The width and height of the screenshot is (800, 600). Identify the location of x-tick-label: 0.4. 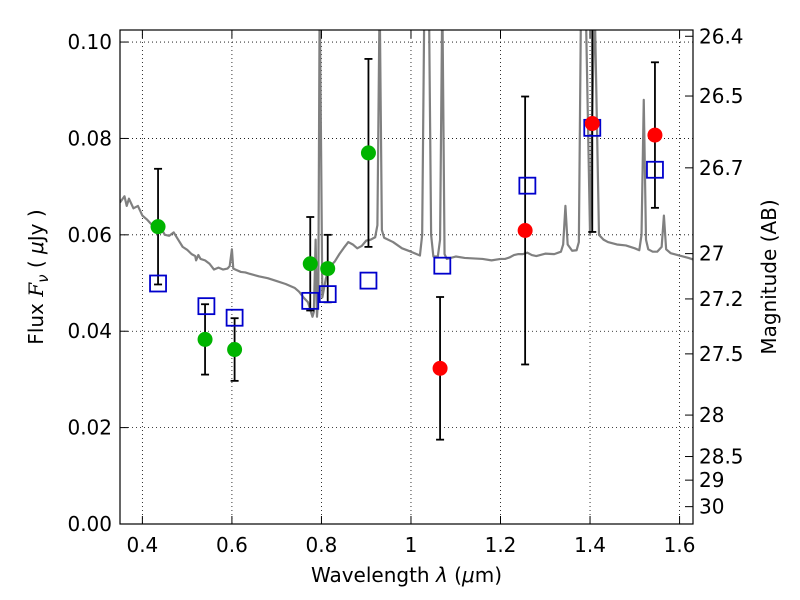
(142, 545).